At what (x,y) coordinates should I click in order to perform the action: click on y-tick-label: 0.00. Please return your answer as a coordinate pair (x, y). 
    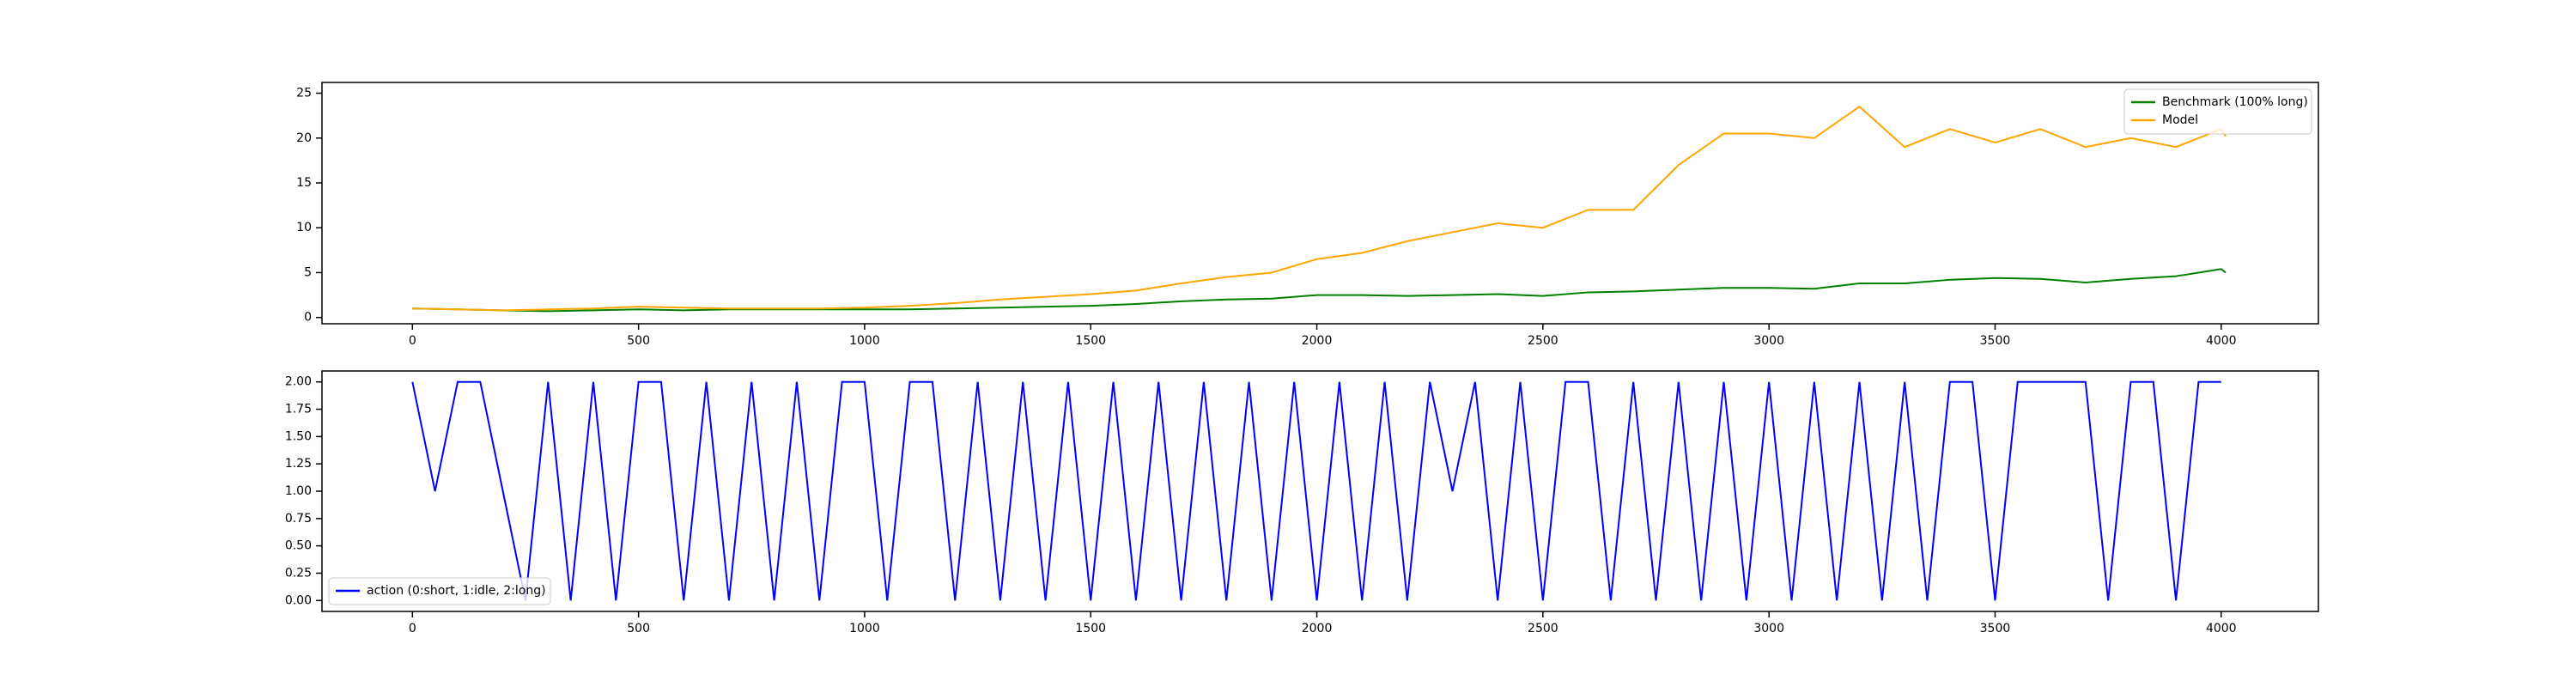
    Looking at the image, I should click on (298, 600).